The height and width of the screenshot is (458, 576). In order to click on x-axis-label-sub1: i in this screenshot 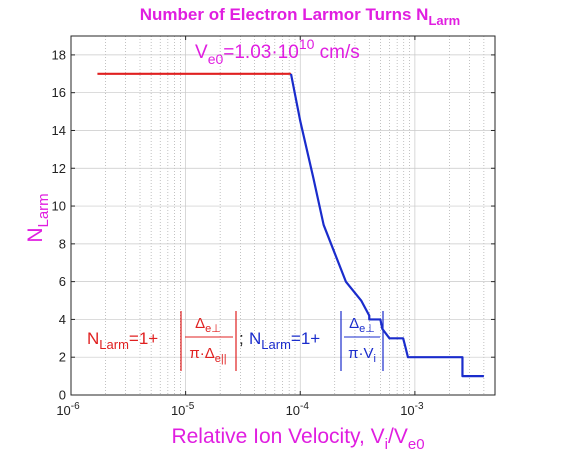, I will do `click(386, 444)`.